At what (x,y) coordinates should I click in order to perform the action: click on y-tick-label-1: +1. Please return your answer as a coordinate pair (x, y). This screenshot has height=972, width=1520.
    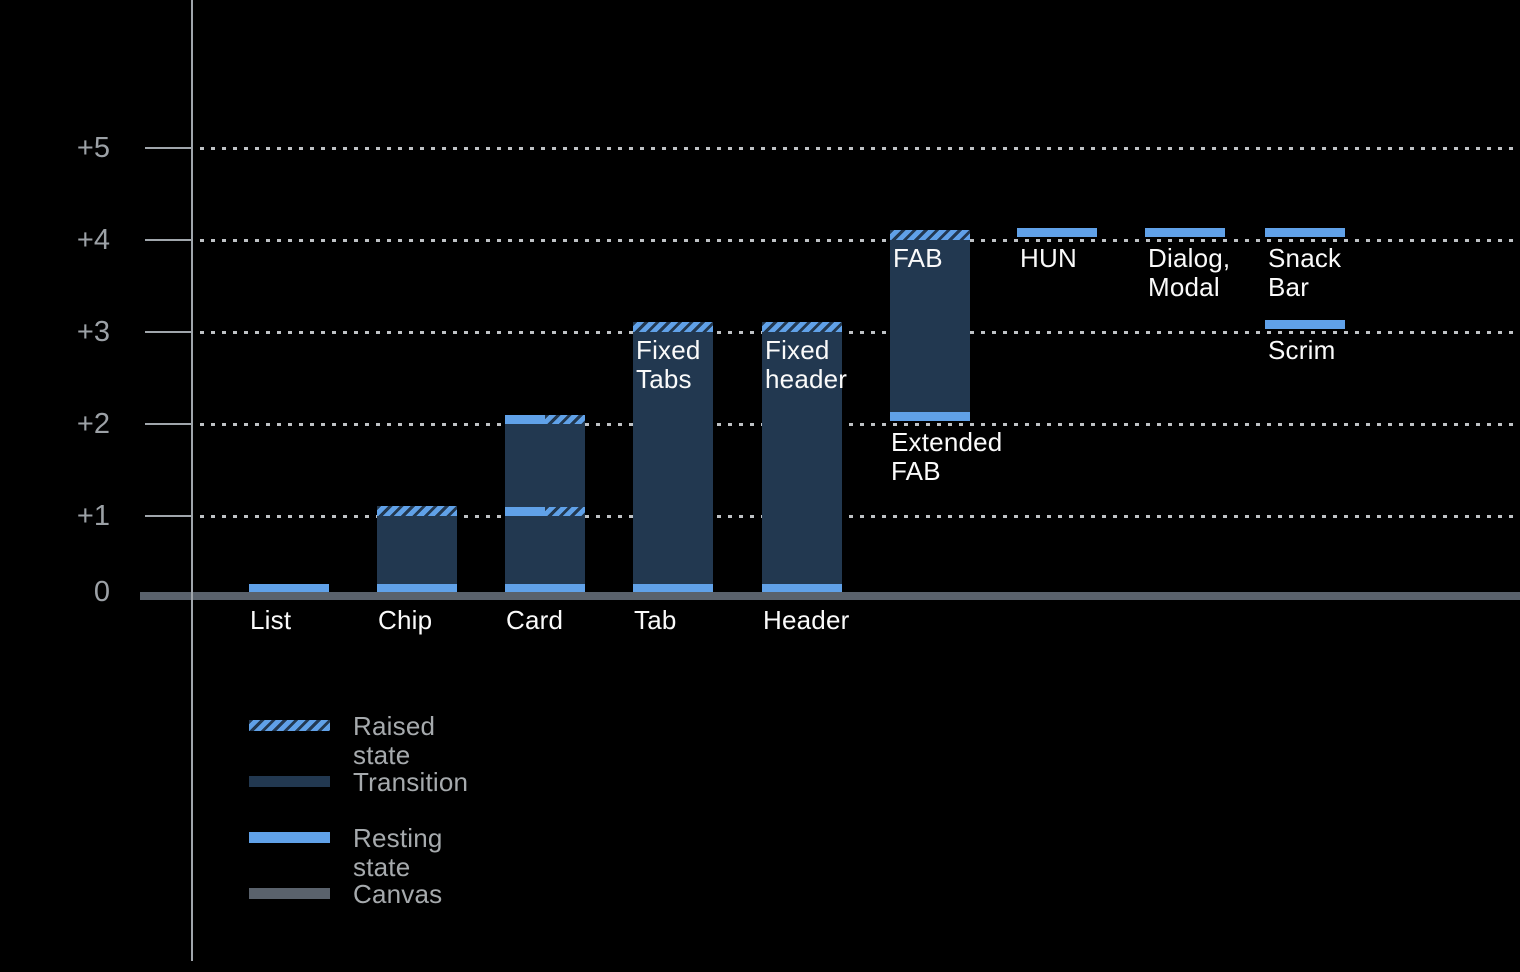
    Looking at the image, I should click on (93, 516).